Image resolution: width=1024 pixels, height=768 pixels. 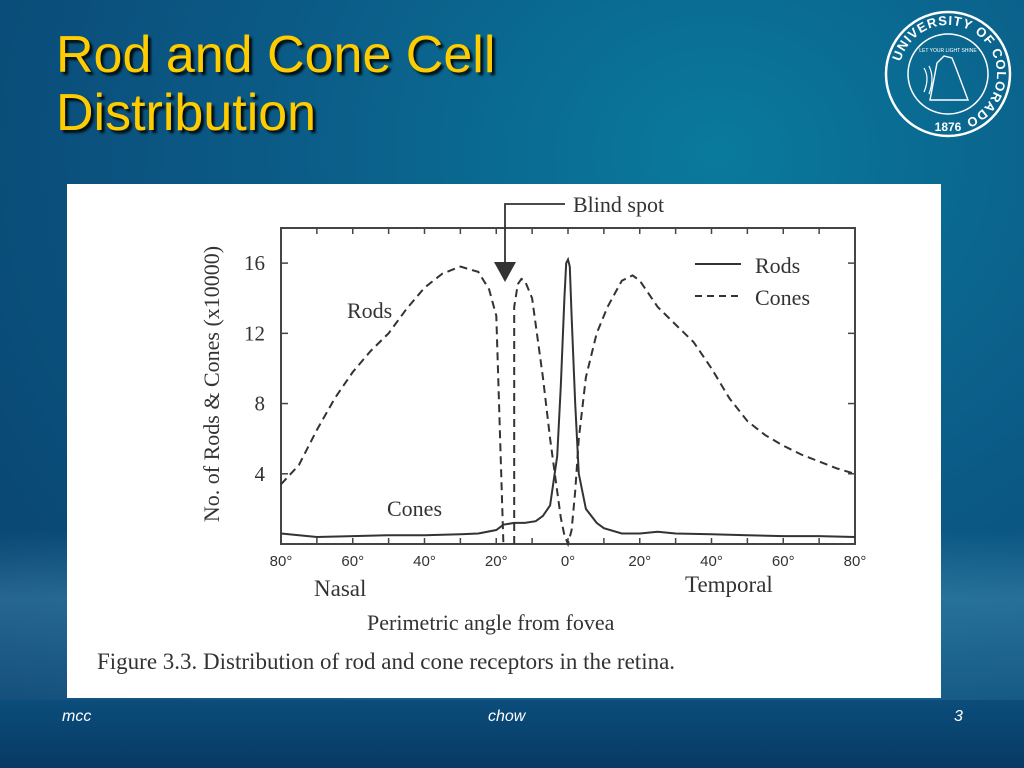 I want to click on blind-spot-arrow-head, so click(x=505, y=272).